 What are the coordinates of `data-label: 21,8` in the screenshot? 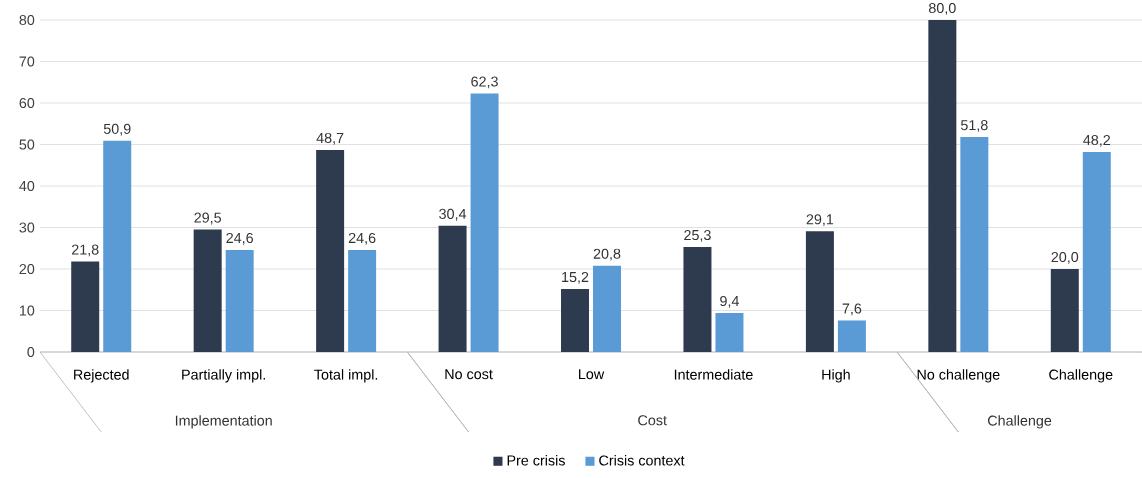 It's located at (85, 250).